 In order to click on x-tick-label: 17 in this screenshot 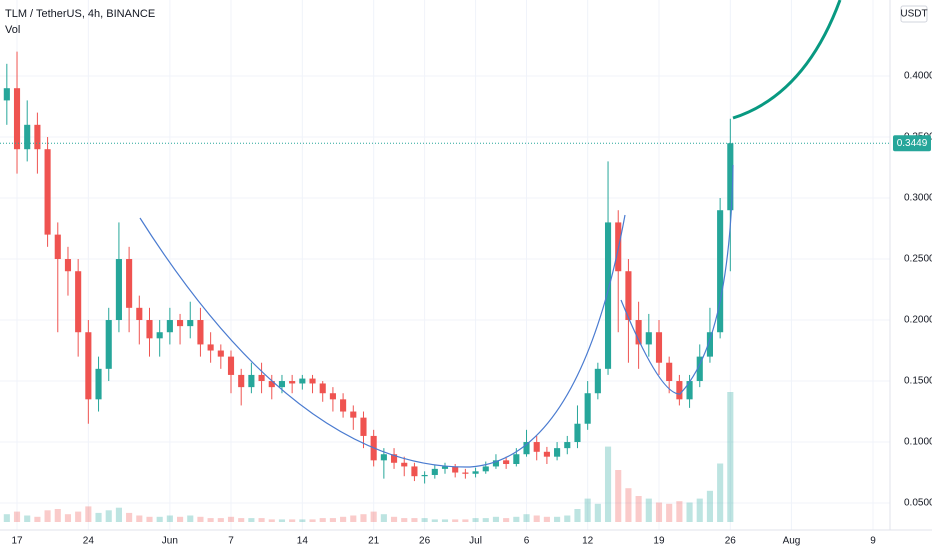, I will do `click(17, 541)`.